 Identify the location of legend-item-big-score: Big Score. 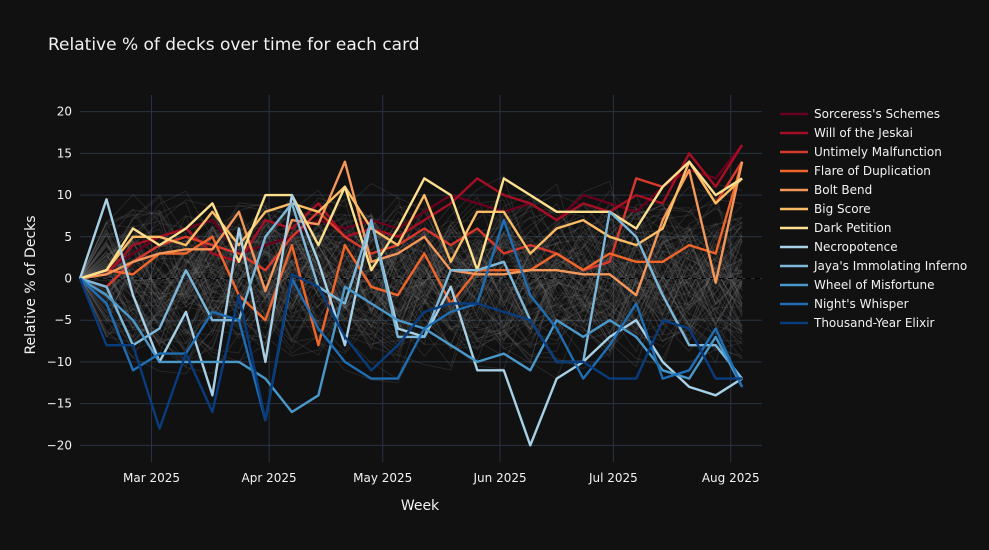
(825, 209).